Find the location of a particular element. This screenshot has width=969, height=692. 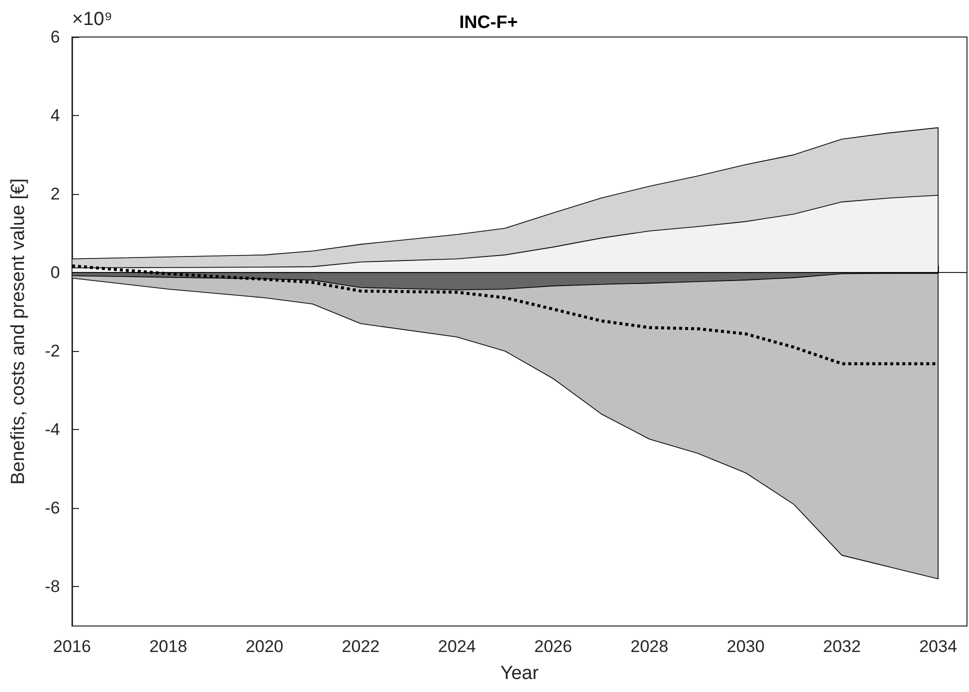

x-tick-label: 2016 is located at coordinates (72, 646).